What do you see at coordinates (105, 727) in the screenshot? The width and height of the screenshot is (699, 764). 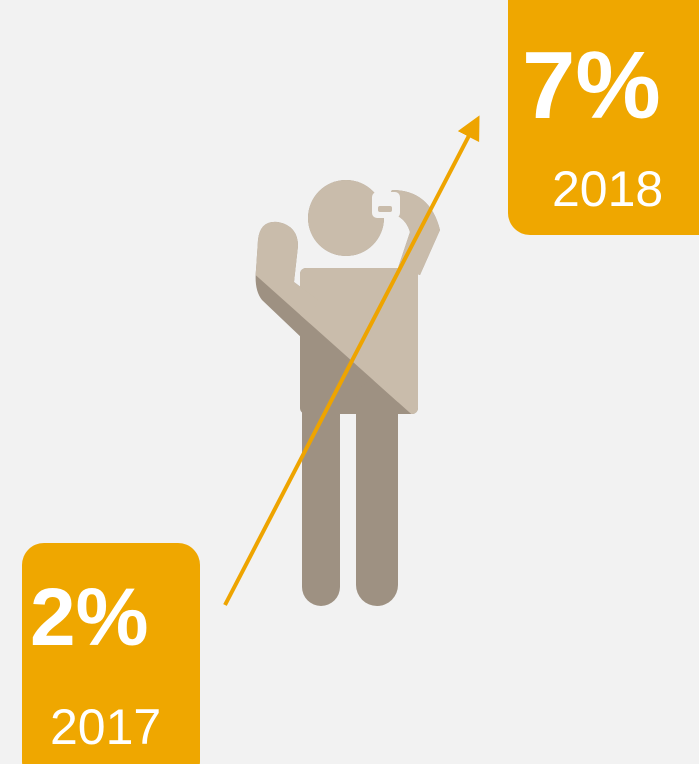 I see `badge-year: 2017` at bounding box center [105, 727].